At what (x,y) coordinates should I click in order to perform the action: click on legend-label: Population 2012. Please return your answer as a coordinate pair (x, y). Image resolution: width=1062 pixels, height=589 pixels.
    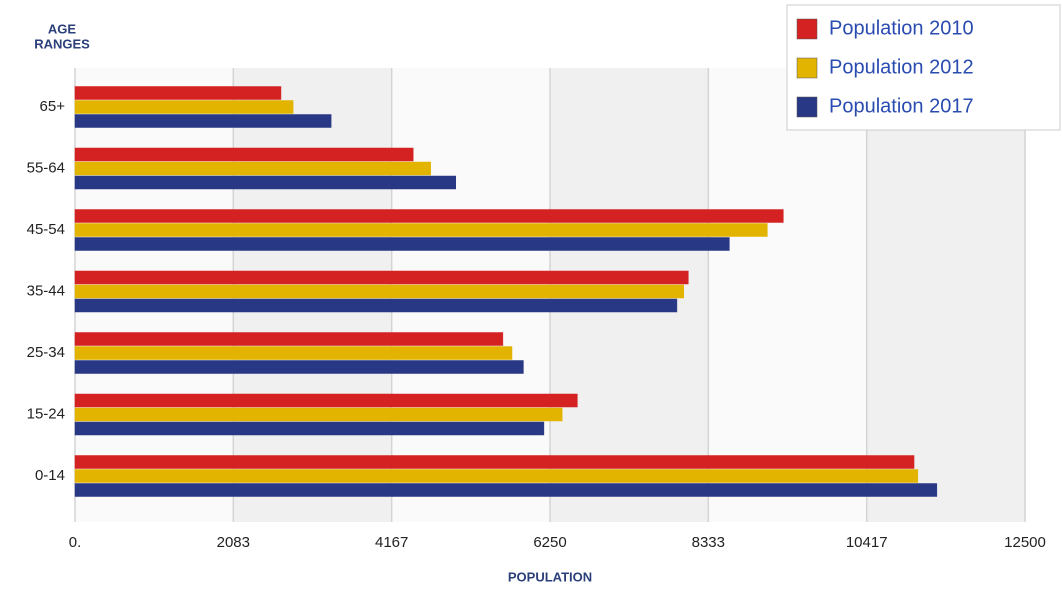
    Looking at the image, I should click on (901, 67).